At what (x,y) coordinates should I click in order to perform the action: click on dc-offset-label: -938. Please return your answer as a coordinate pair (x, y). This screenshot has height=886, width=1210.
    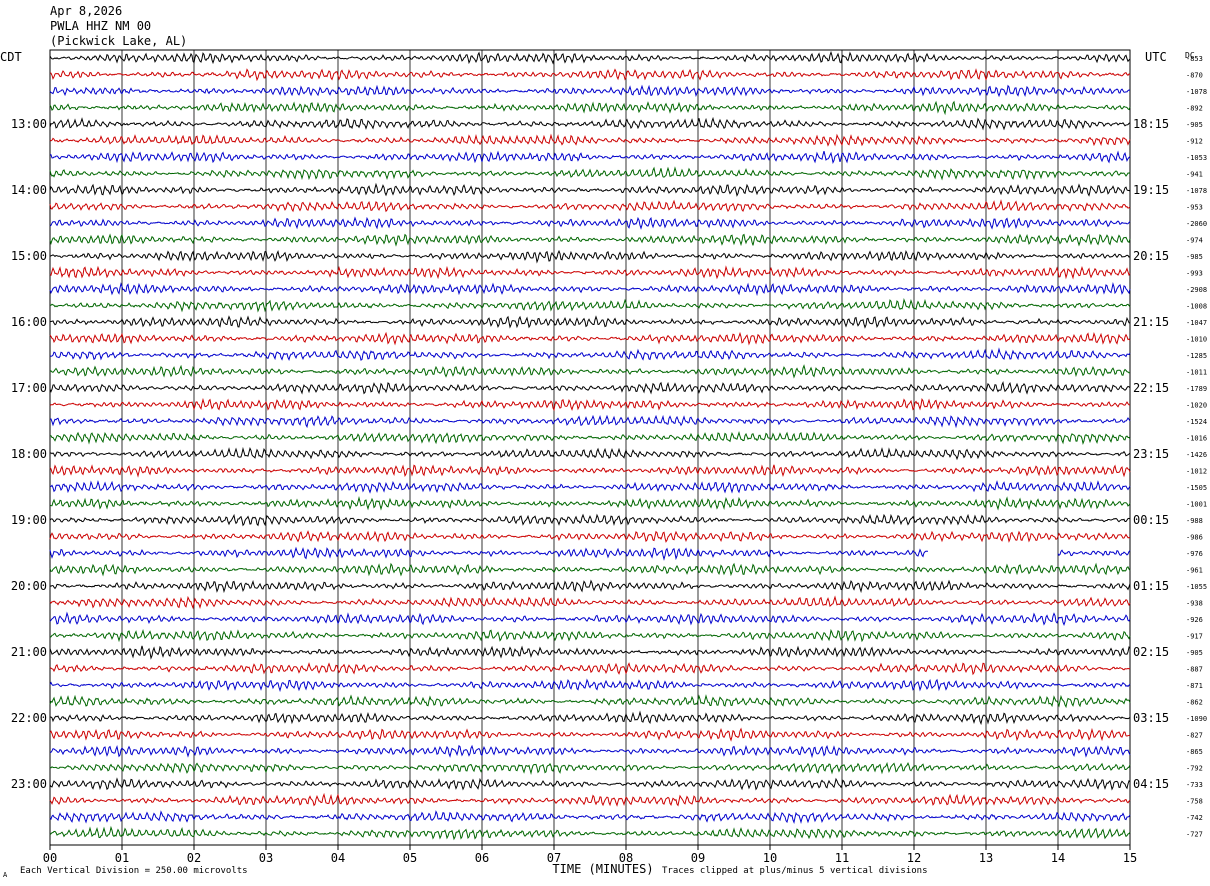
    Looking at the image, I should click on (1194, 604).